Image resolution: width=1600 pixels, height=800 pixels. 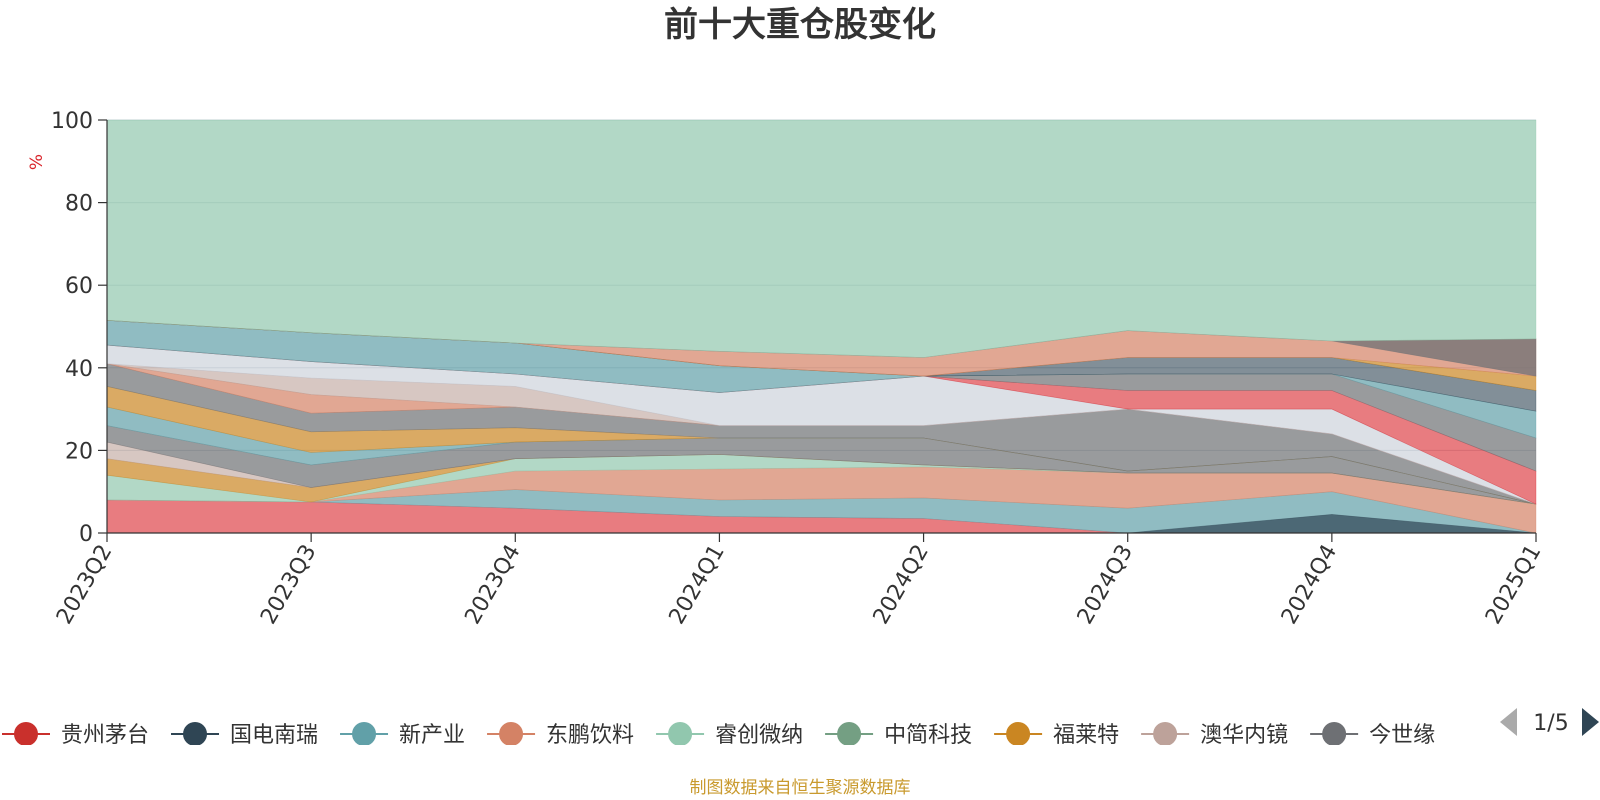 I want to click on legend-page-indicator: 1/5, so click(x=1550, y=723).